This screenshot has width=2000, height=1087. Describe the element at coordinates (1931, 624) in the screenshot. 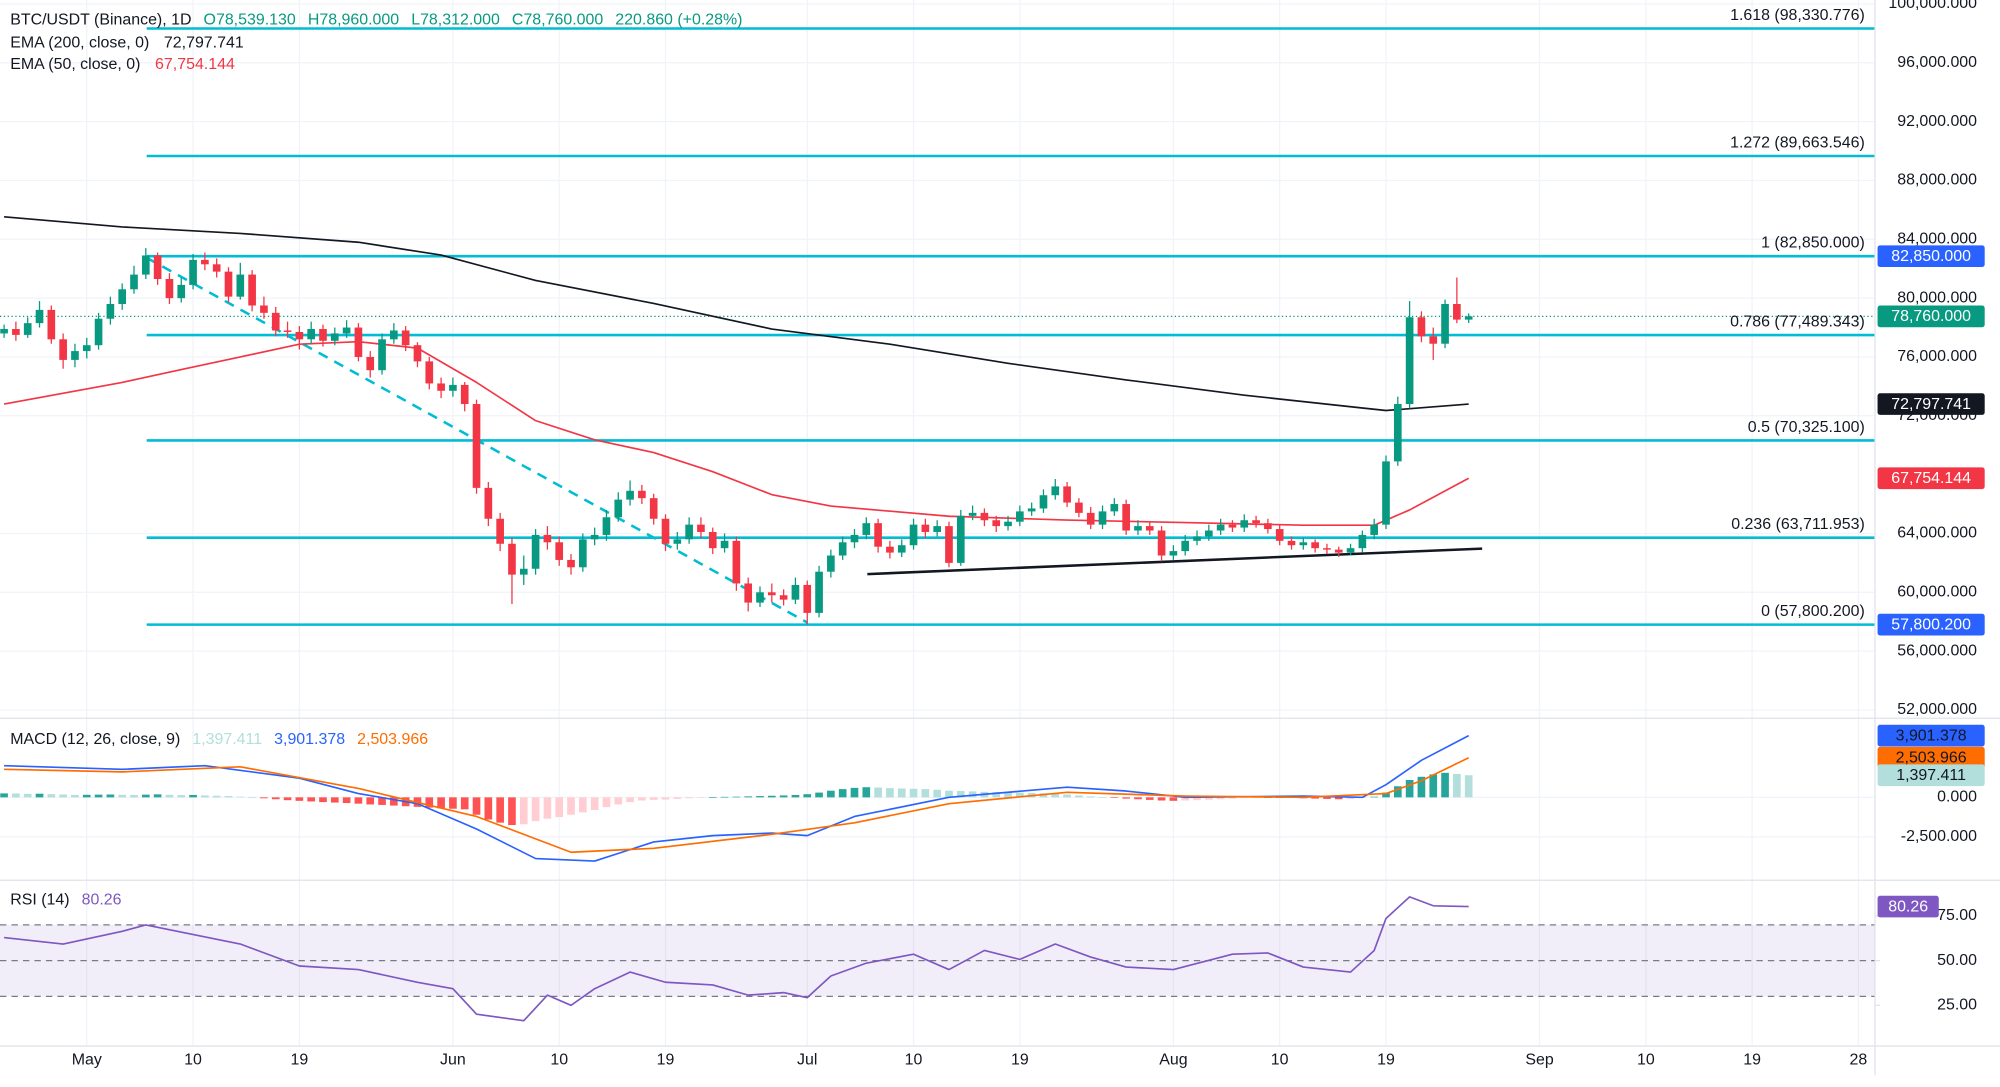

I see `price-box-label: 57,800.200` at that location.